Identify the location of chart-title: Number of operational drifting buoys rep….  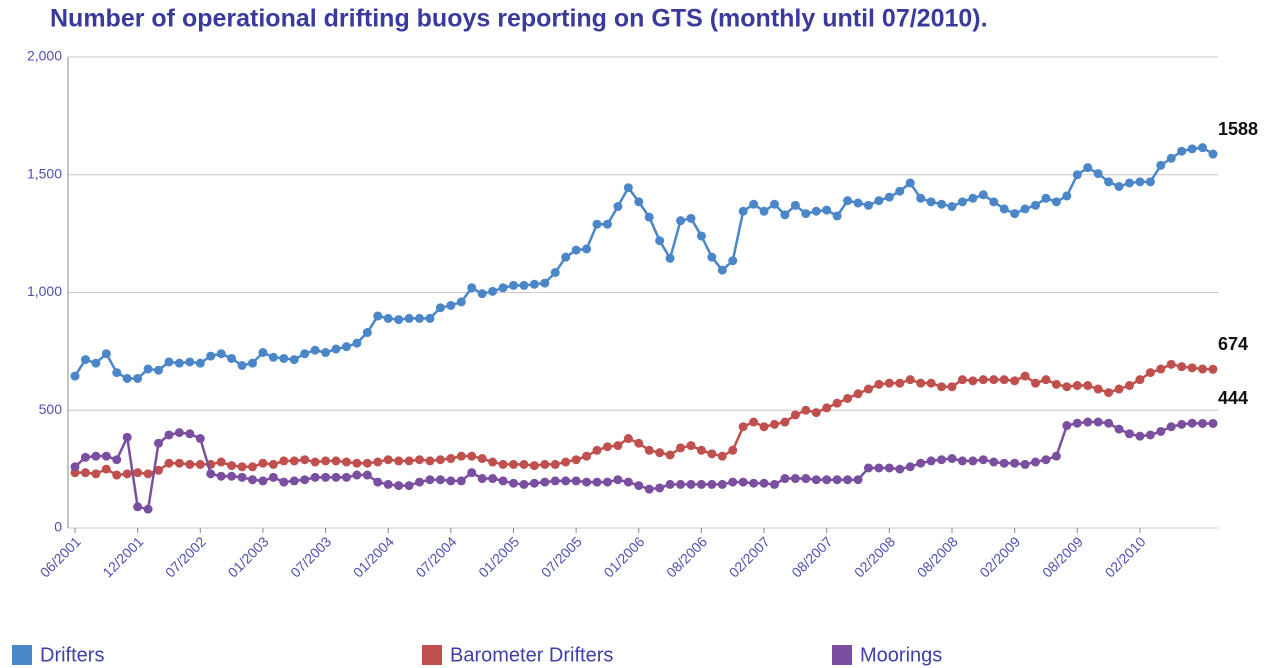
(519, 19).